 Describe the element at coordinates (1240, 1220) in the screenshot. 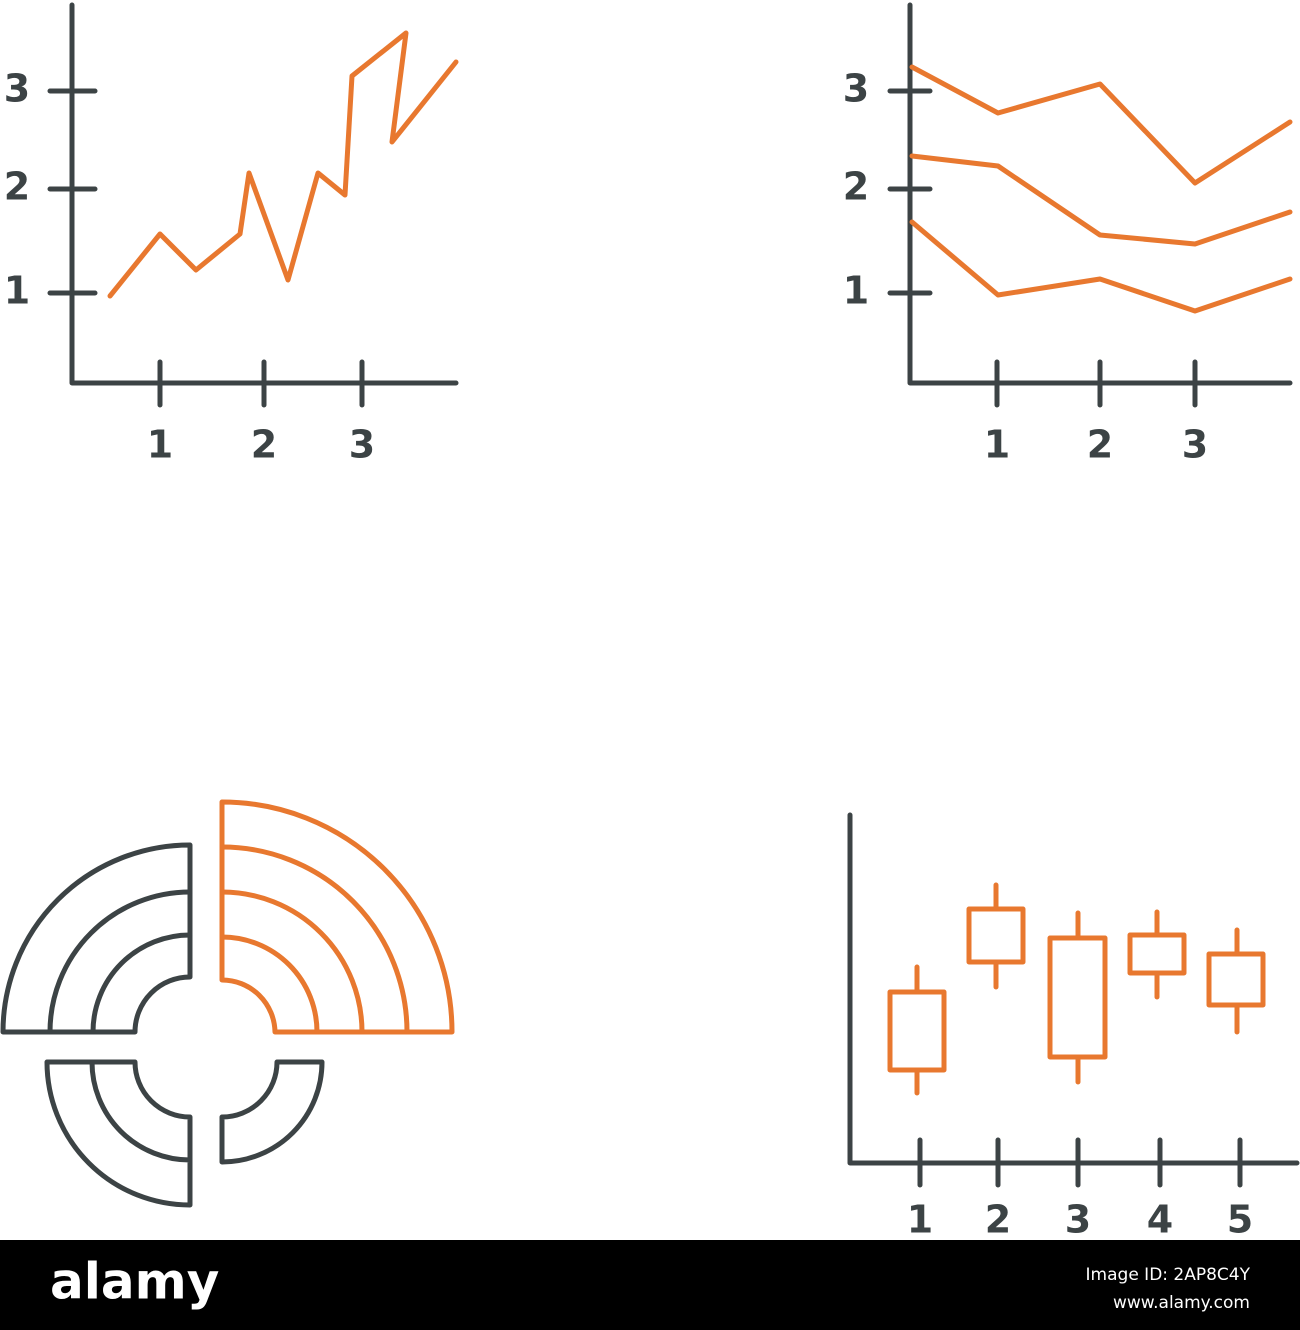

I see `x-tick-label: 5` at that location.